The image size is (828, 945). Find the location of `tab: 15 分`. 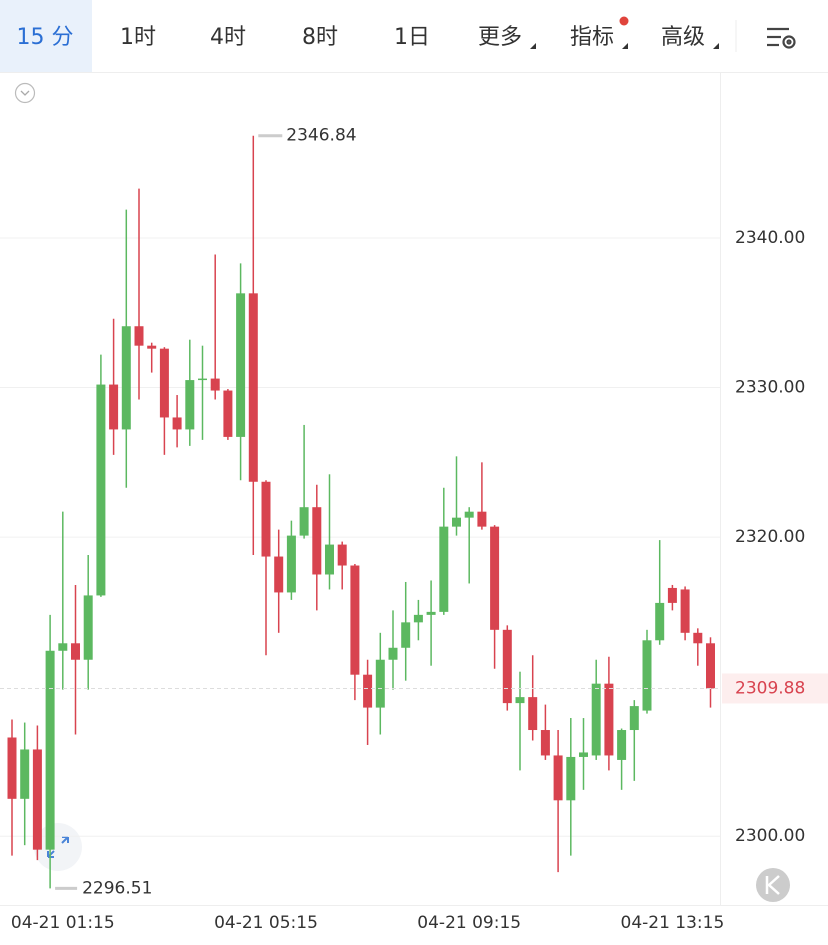

tab: 15 分 is located at coordinates (45, 37).